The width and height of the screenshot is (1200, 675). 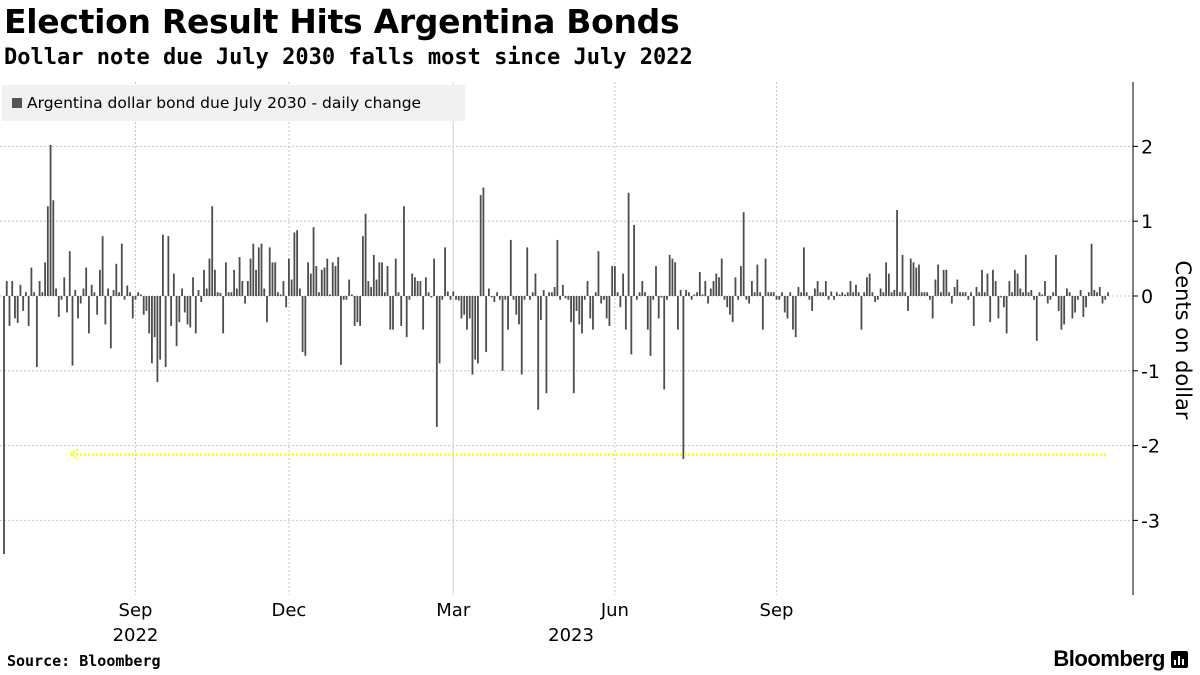 What do you see at coordinates (73, 454) in the screenshot?
I see `arrow-head-icon` at bounding box center [73, 454].